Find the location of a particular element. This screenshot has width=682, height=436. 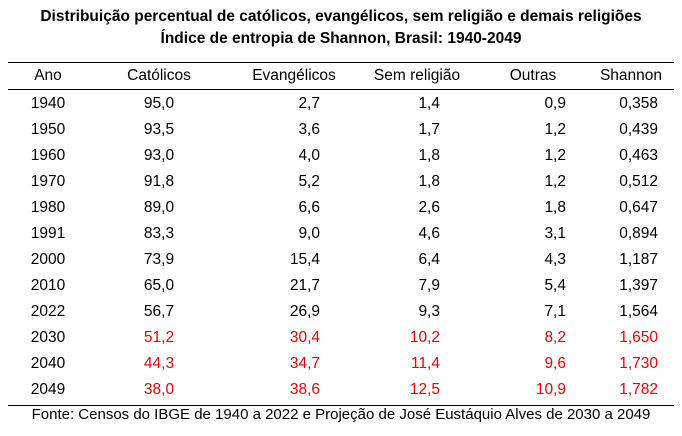

cell-ano: 2040 is located at coordinates (48, 363).